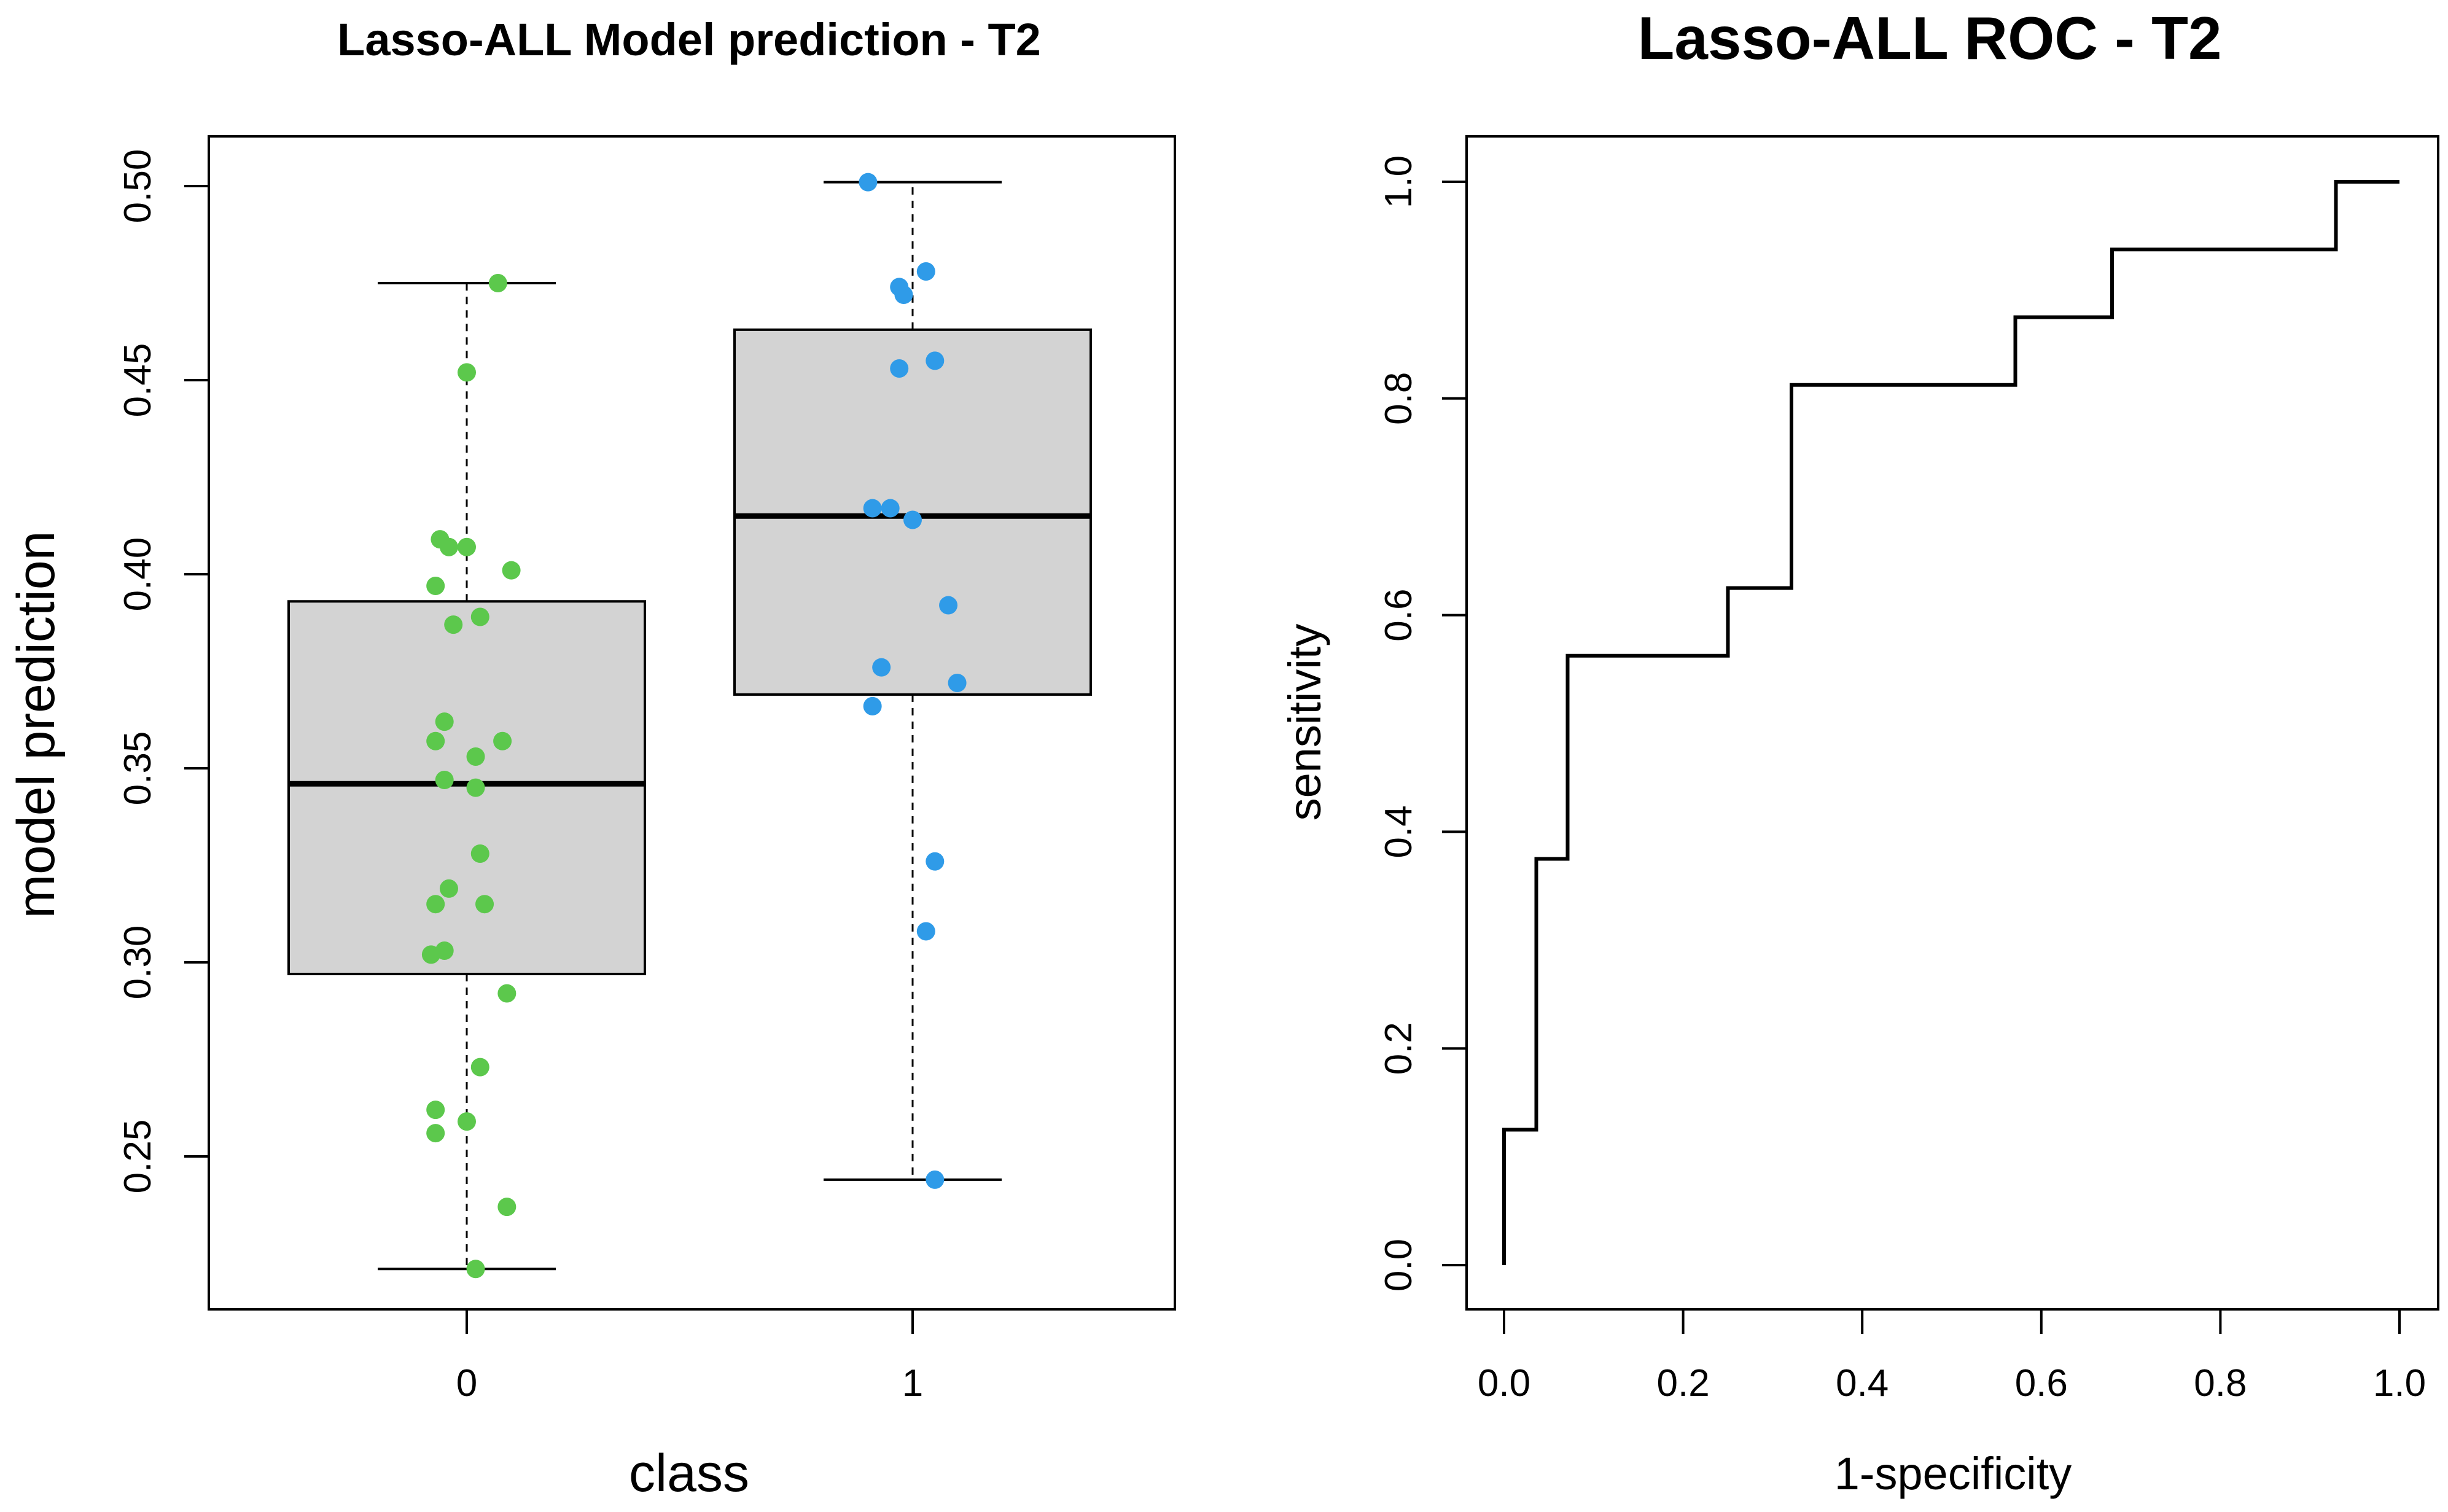  Describe the element at coordinates (466, 1384) in the screenshot. I see `boxplot-x-tick-label: 0` at that location.